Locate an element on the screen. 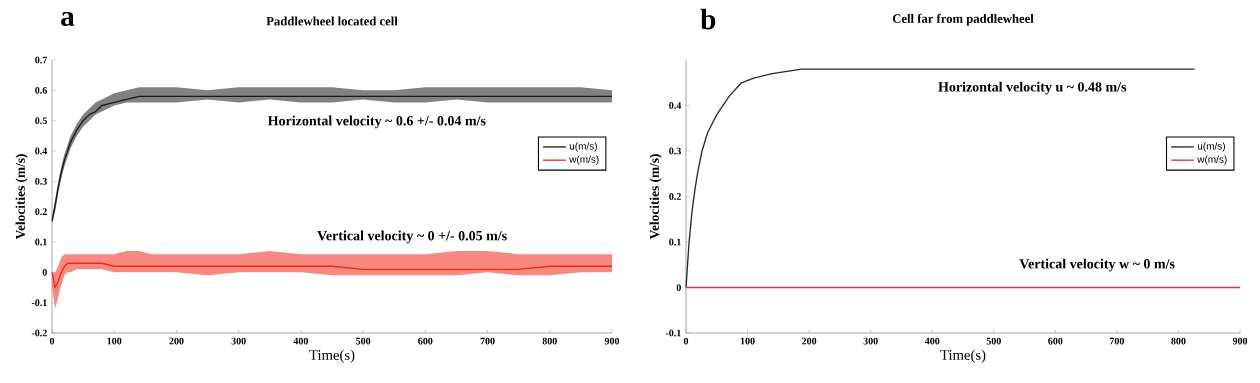 This screenshot has height=383, width=1260. y-tick-label: 0.5 is located at coordinates (41, 121).